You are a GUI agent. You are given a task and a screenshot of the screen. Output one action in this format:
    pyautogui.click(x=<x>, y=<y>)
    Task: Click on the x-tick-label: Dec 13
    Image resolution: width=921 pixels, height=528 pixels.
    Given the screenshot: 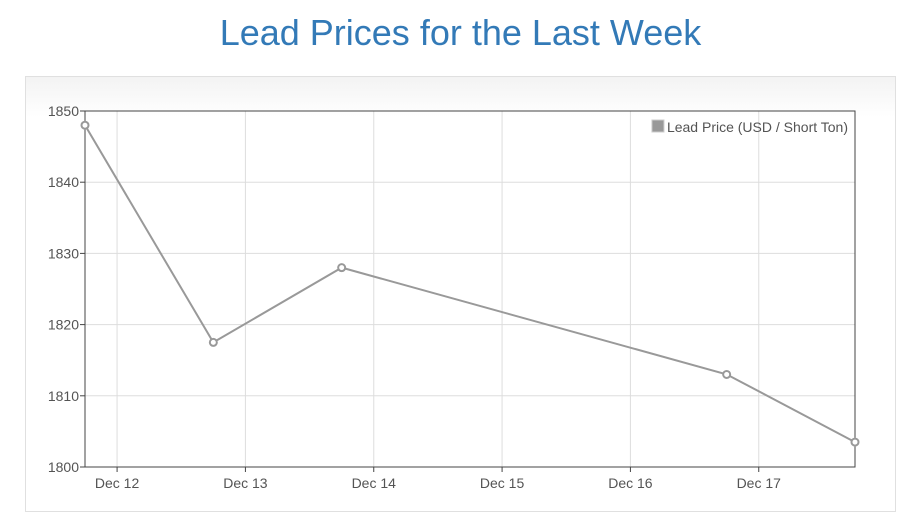 What is the action you would take?
    pyautogui.click(x=245, y=483)
    